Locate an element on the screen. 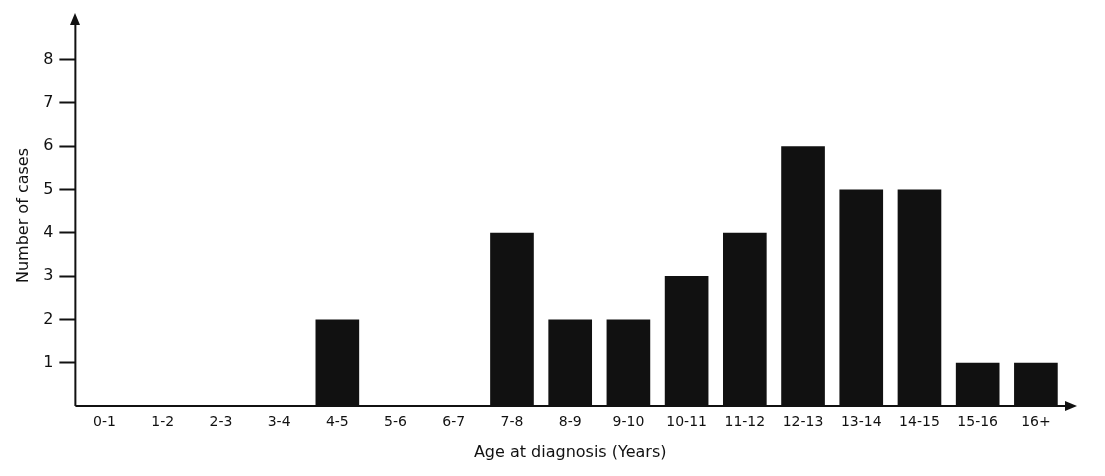  y-axis-title: Number of cases is located at coordinates (22, 215).